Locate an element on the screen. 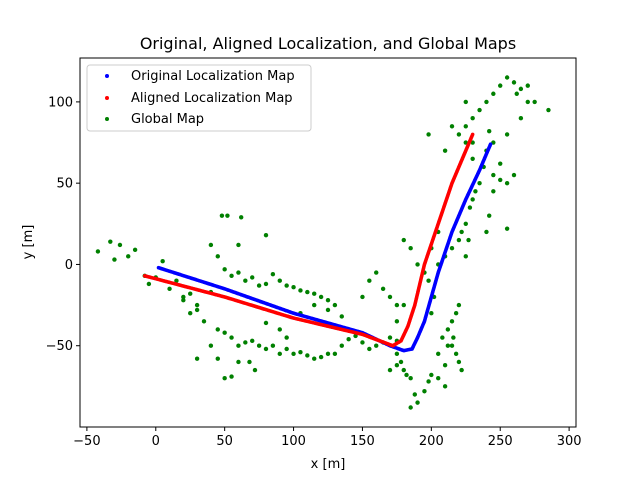  x-tick-label: 100 is located at coordinates (293, 441).